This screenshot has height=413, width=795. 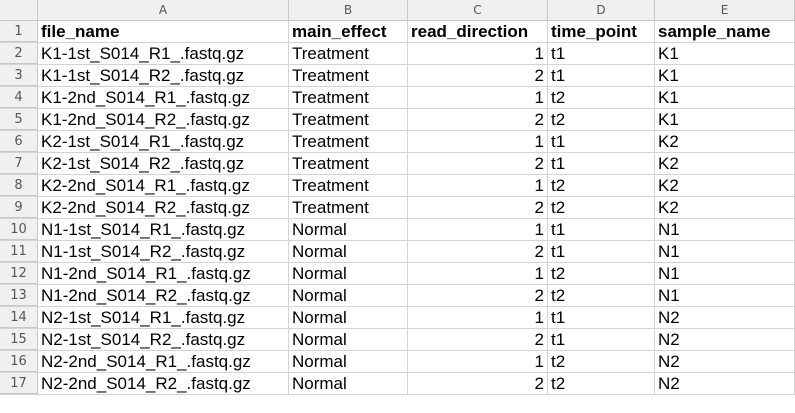 I want to click on cell-file-name: K1-1st_S014_R2_.fastq.gz, so click(x=163, y=75).